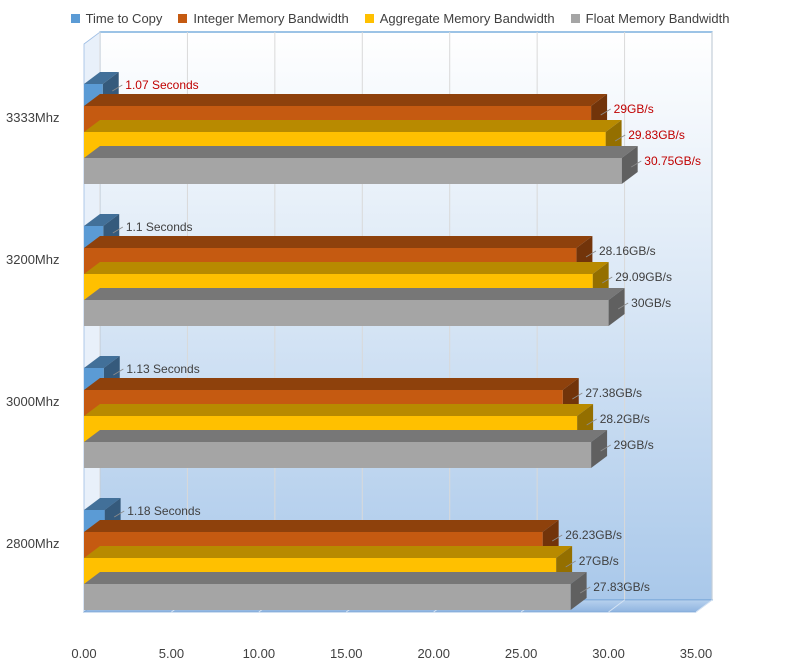 The width and height of the screenshot is (800, 670). I want to click on x-tick-label: 5.00, so click(171, 653).